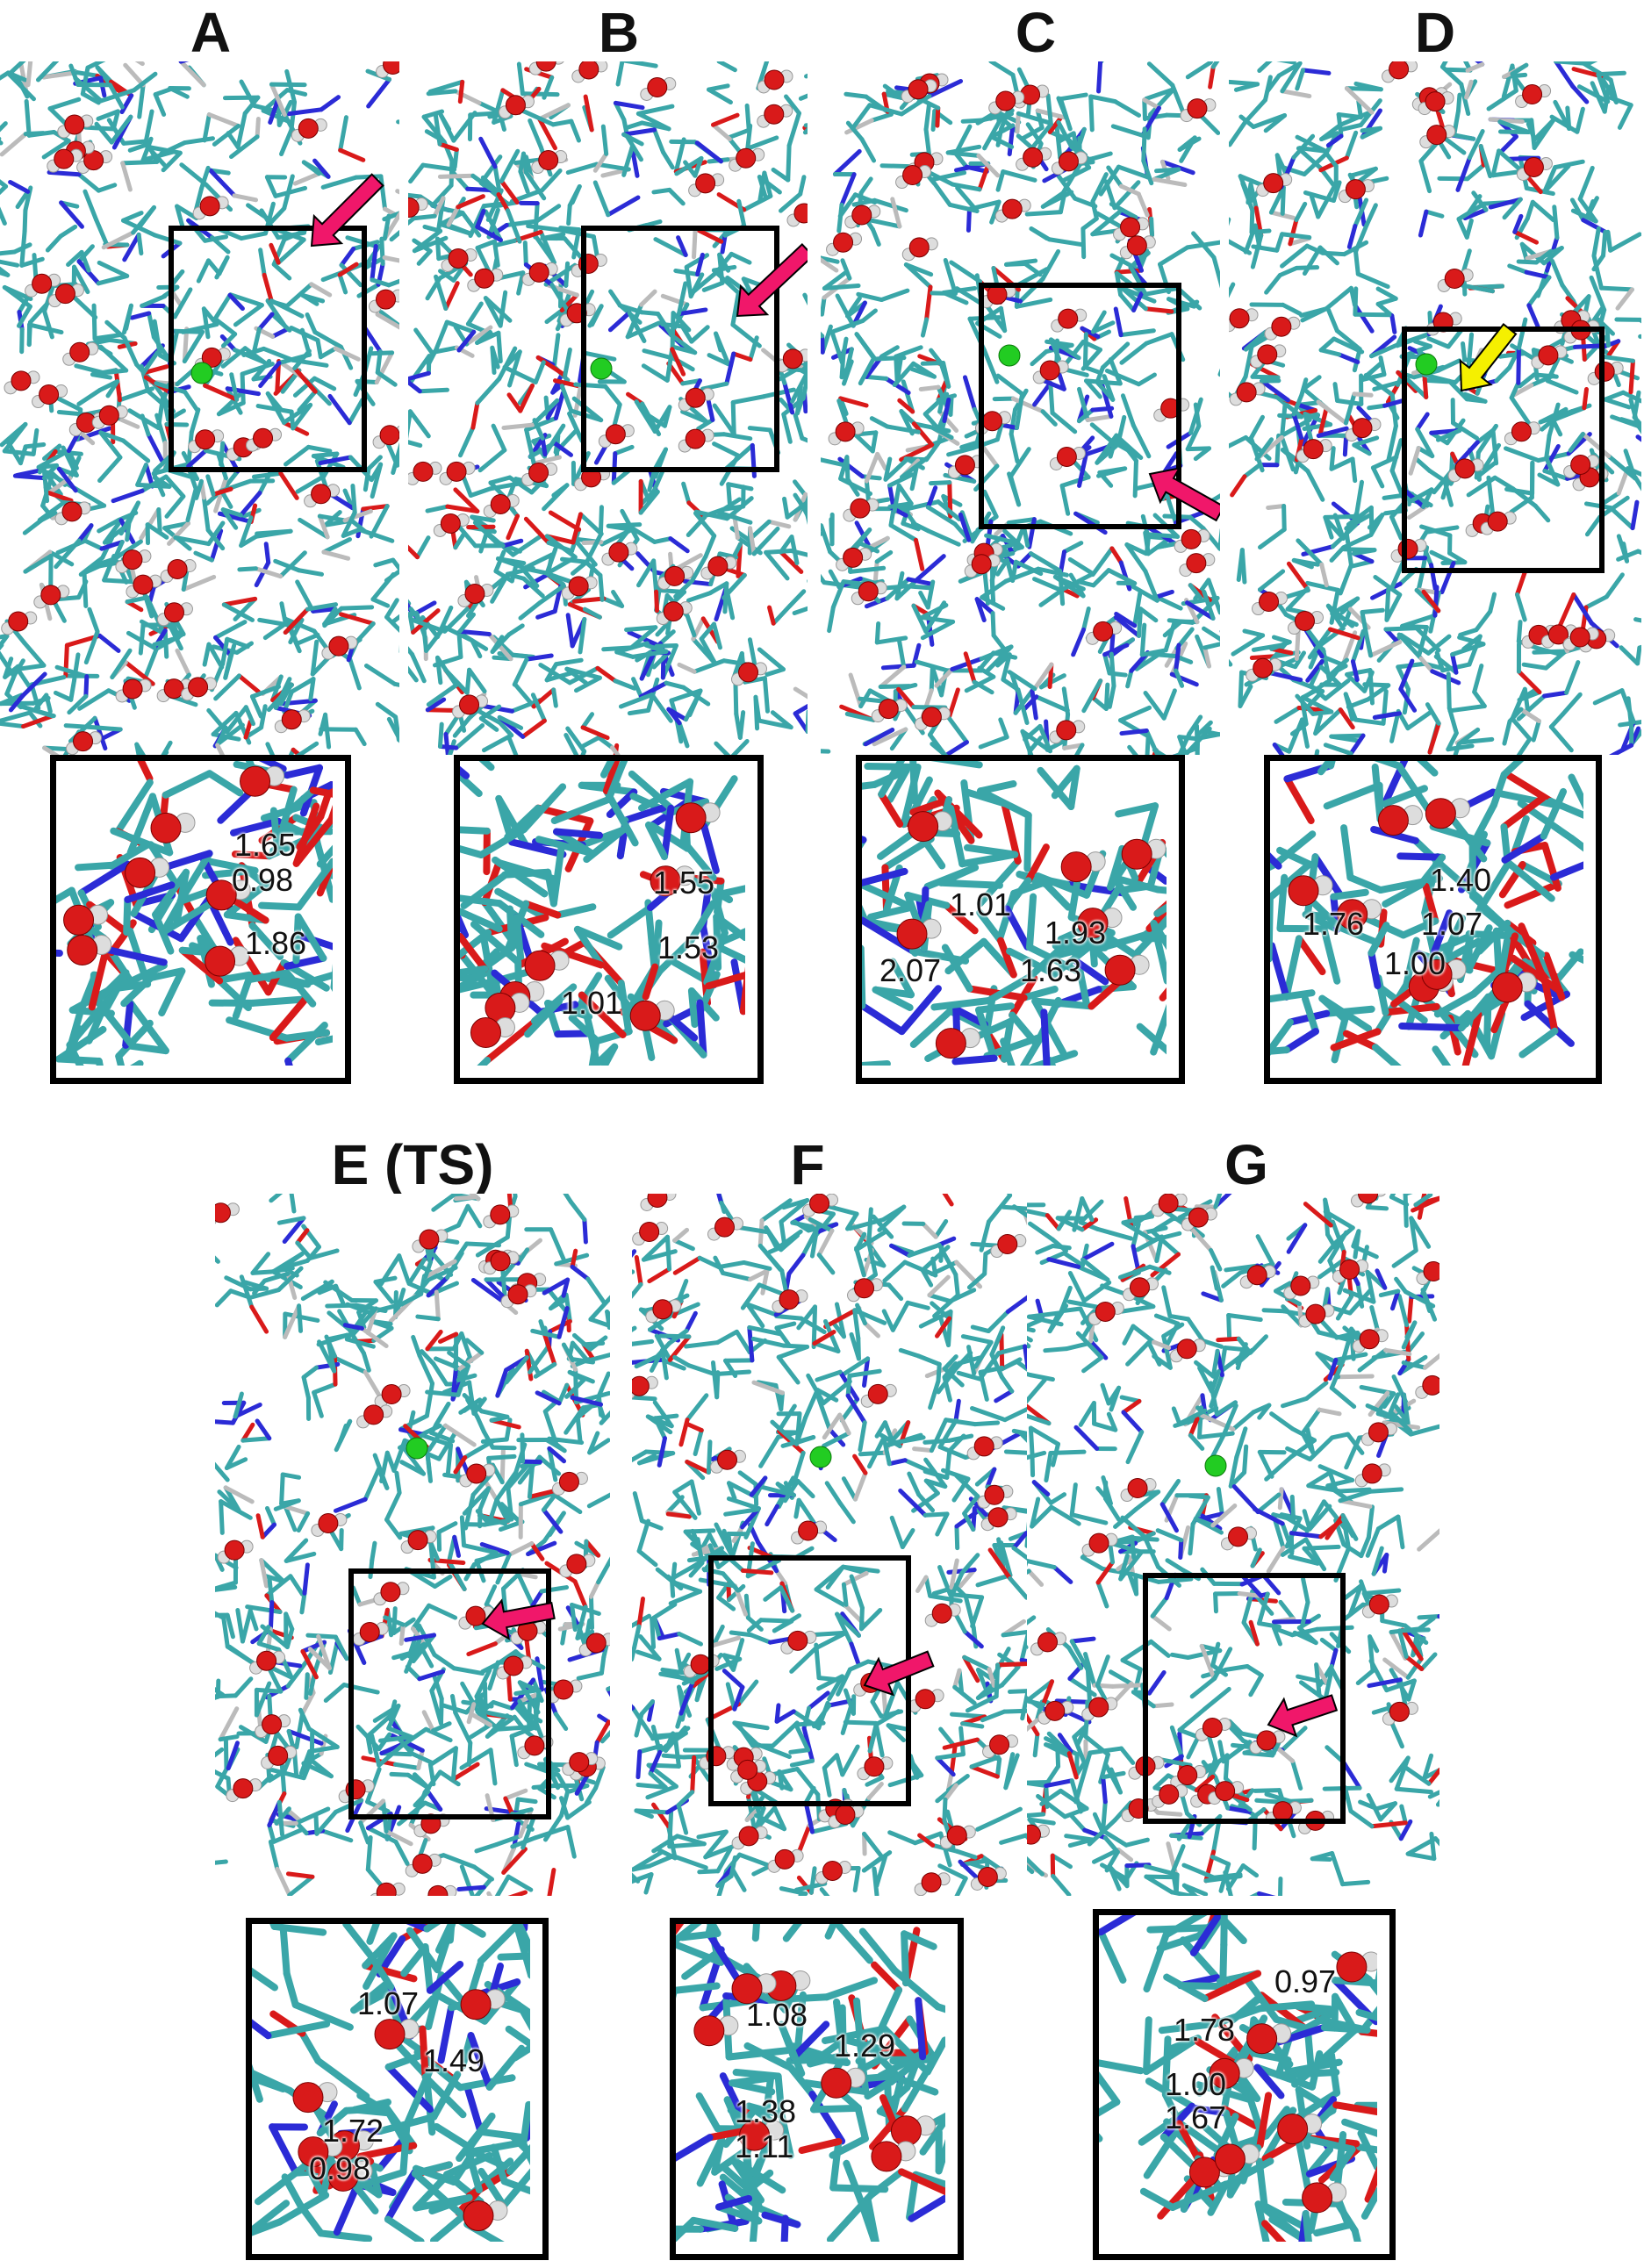 This screenshot has width=1644, height=2268. I want to click on panel-label-e: E (TS), so click(412, 1165).